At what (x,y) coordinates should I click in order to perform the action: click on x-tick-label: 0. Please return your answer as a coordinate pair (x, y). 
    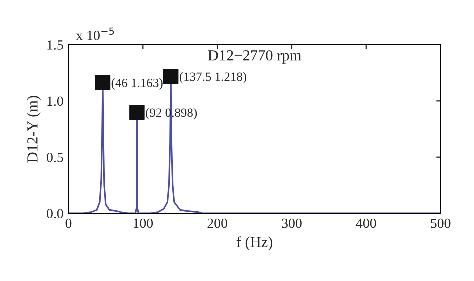
    Looking at the image, I should click on (69, 223).